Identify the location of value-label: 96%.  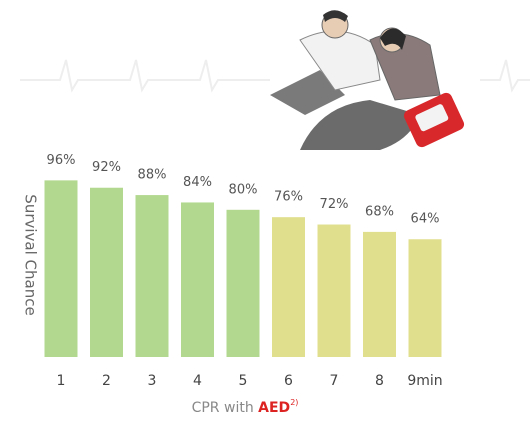
(61, 160).